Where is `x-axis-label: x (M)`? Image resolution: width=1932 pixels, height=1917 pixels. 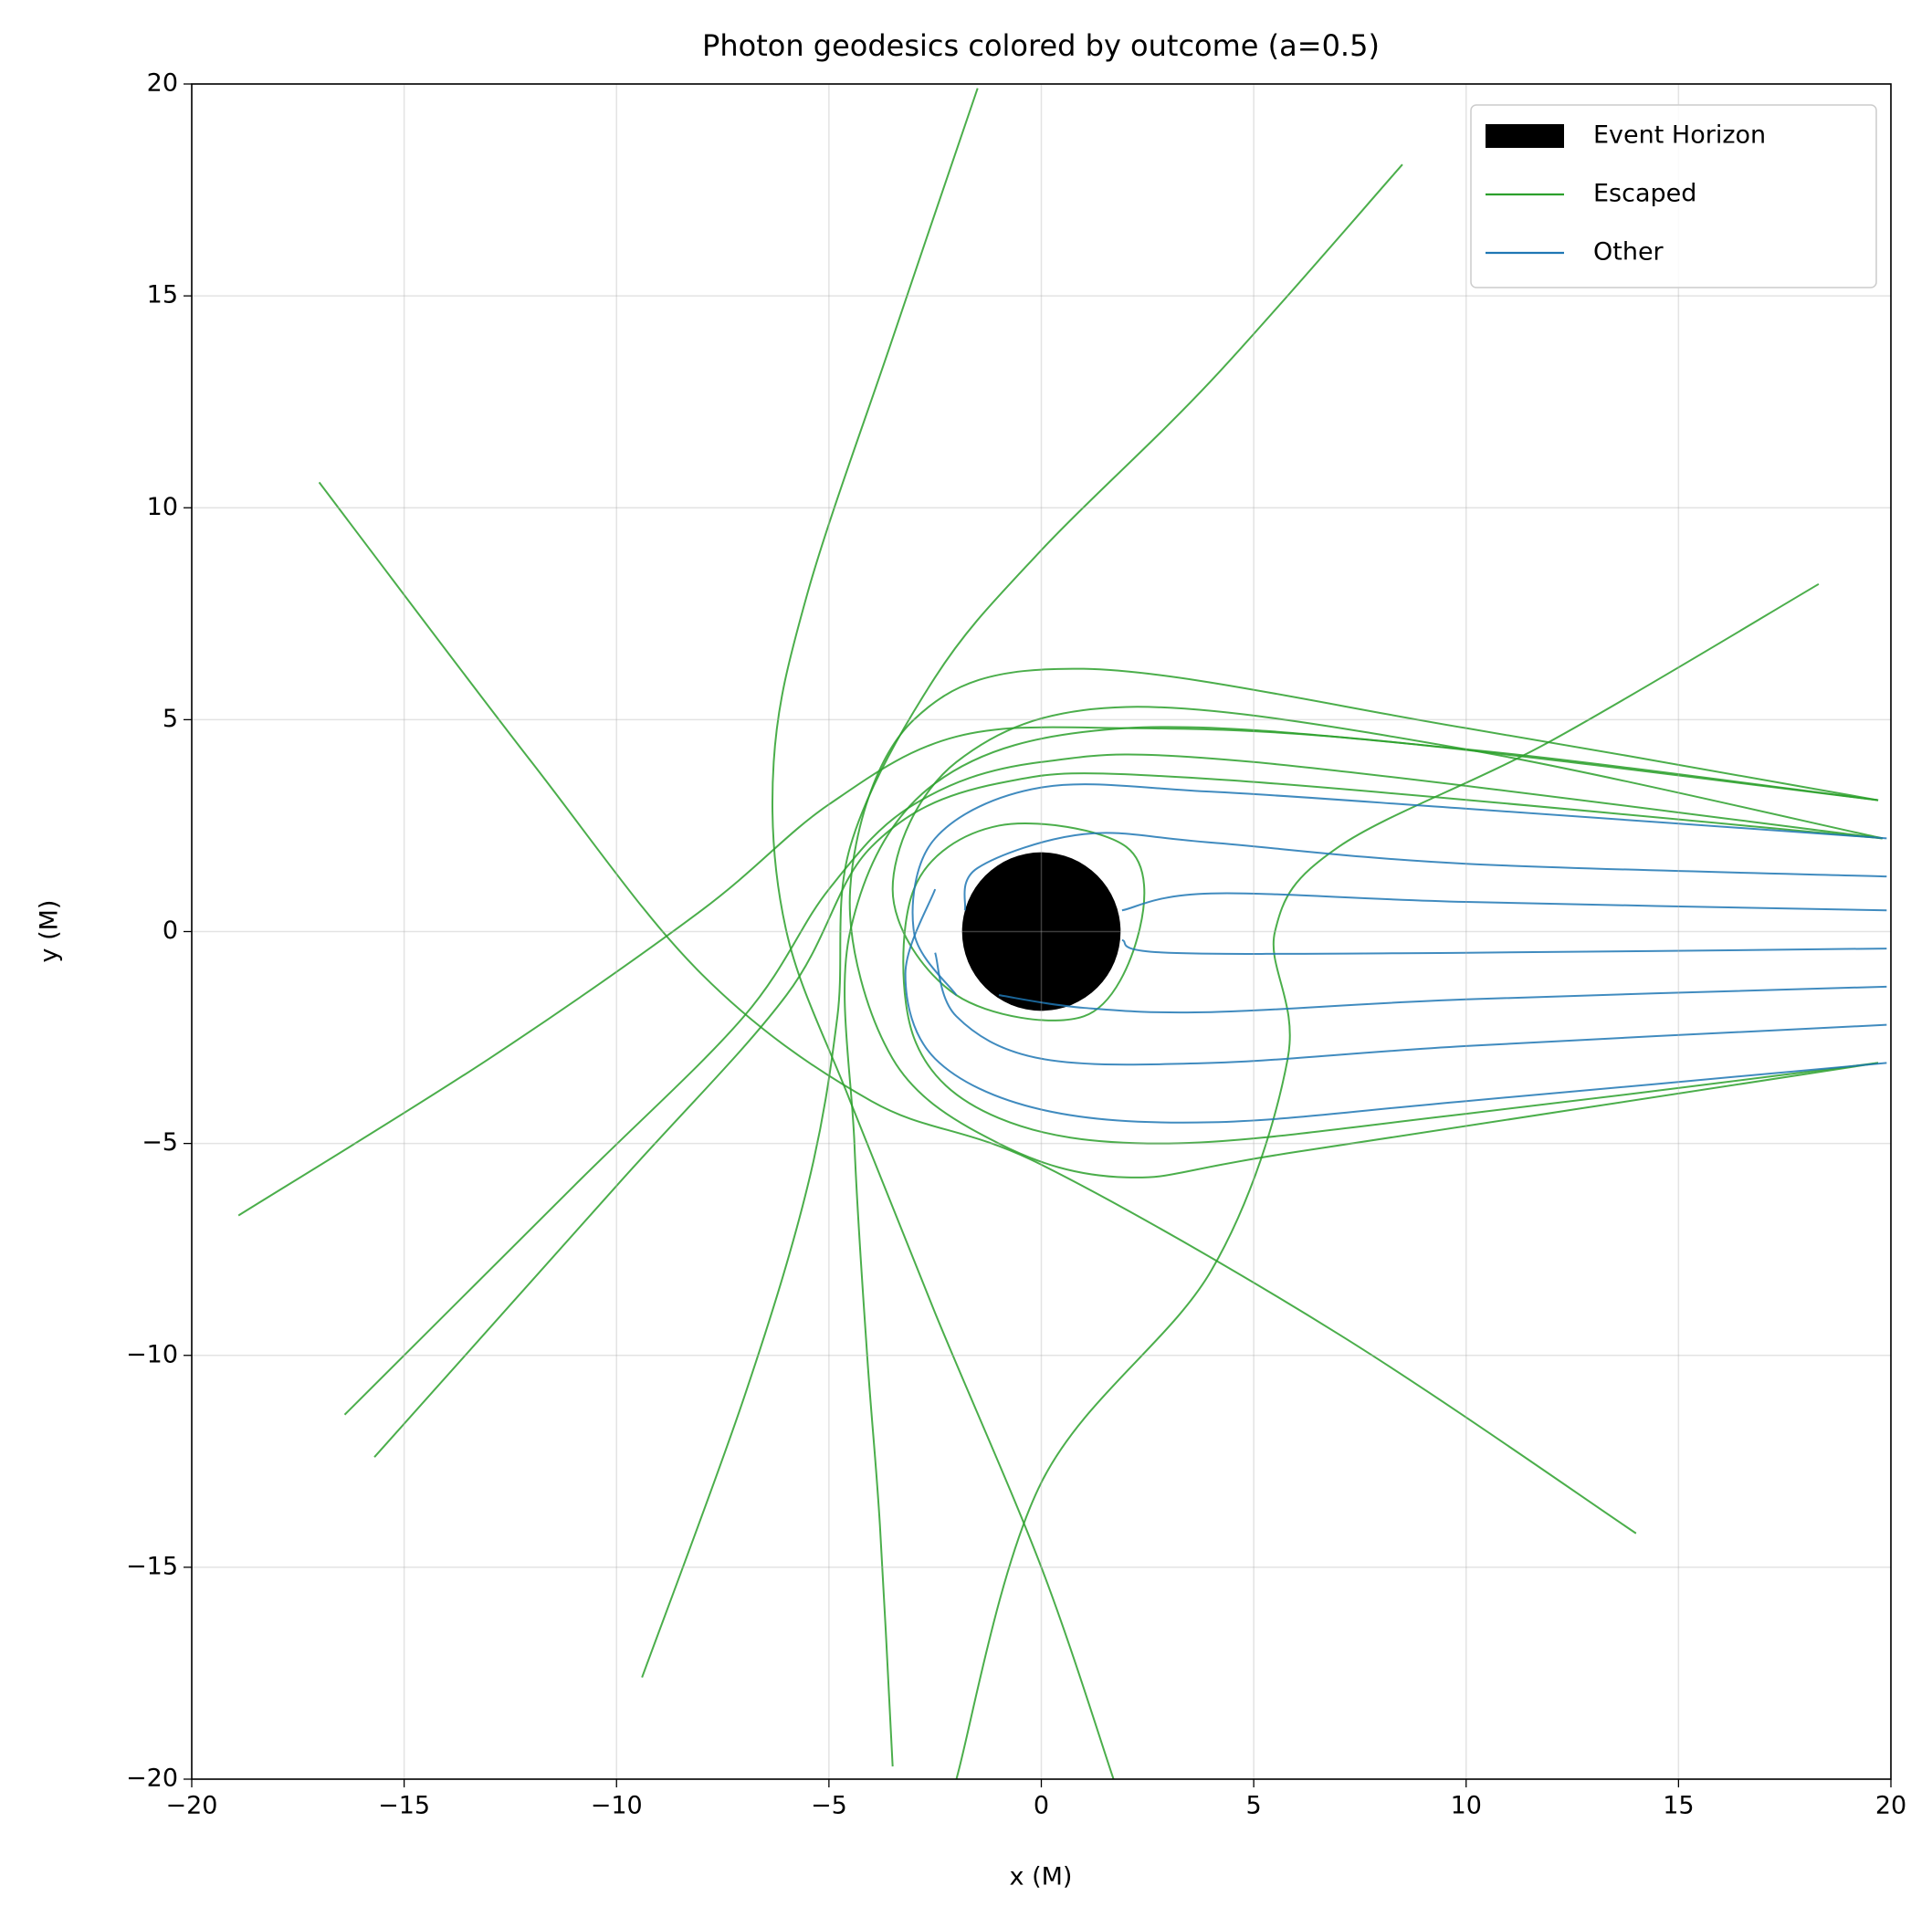
x-axis-label: x (M) is located at coordinates (1041, 1877).